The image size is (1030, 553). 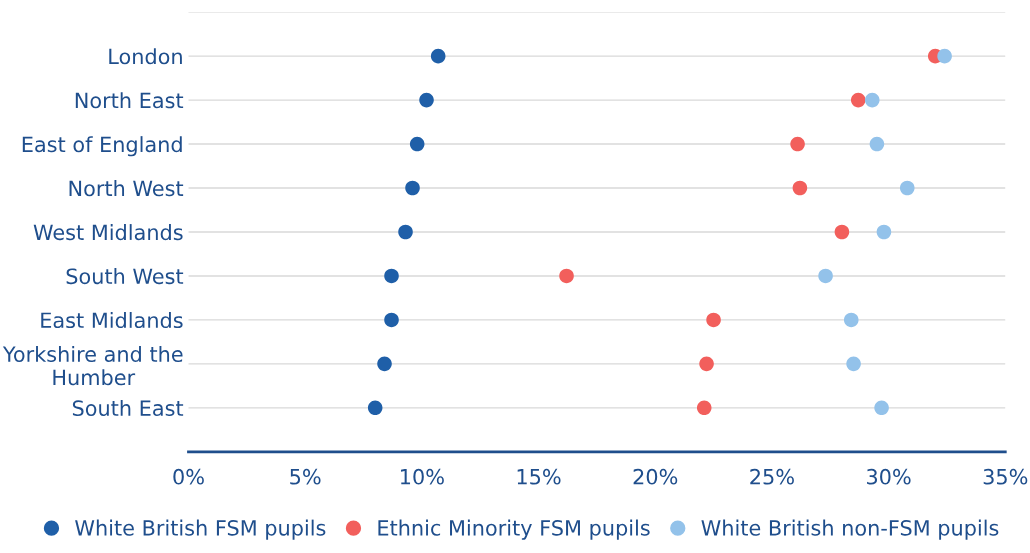 I want to click on x-tick-label: 30%, so click(x=889, y=476).